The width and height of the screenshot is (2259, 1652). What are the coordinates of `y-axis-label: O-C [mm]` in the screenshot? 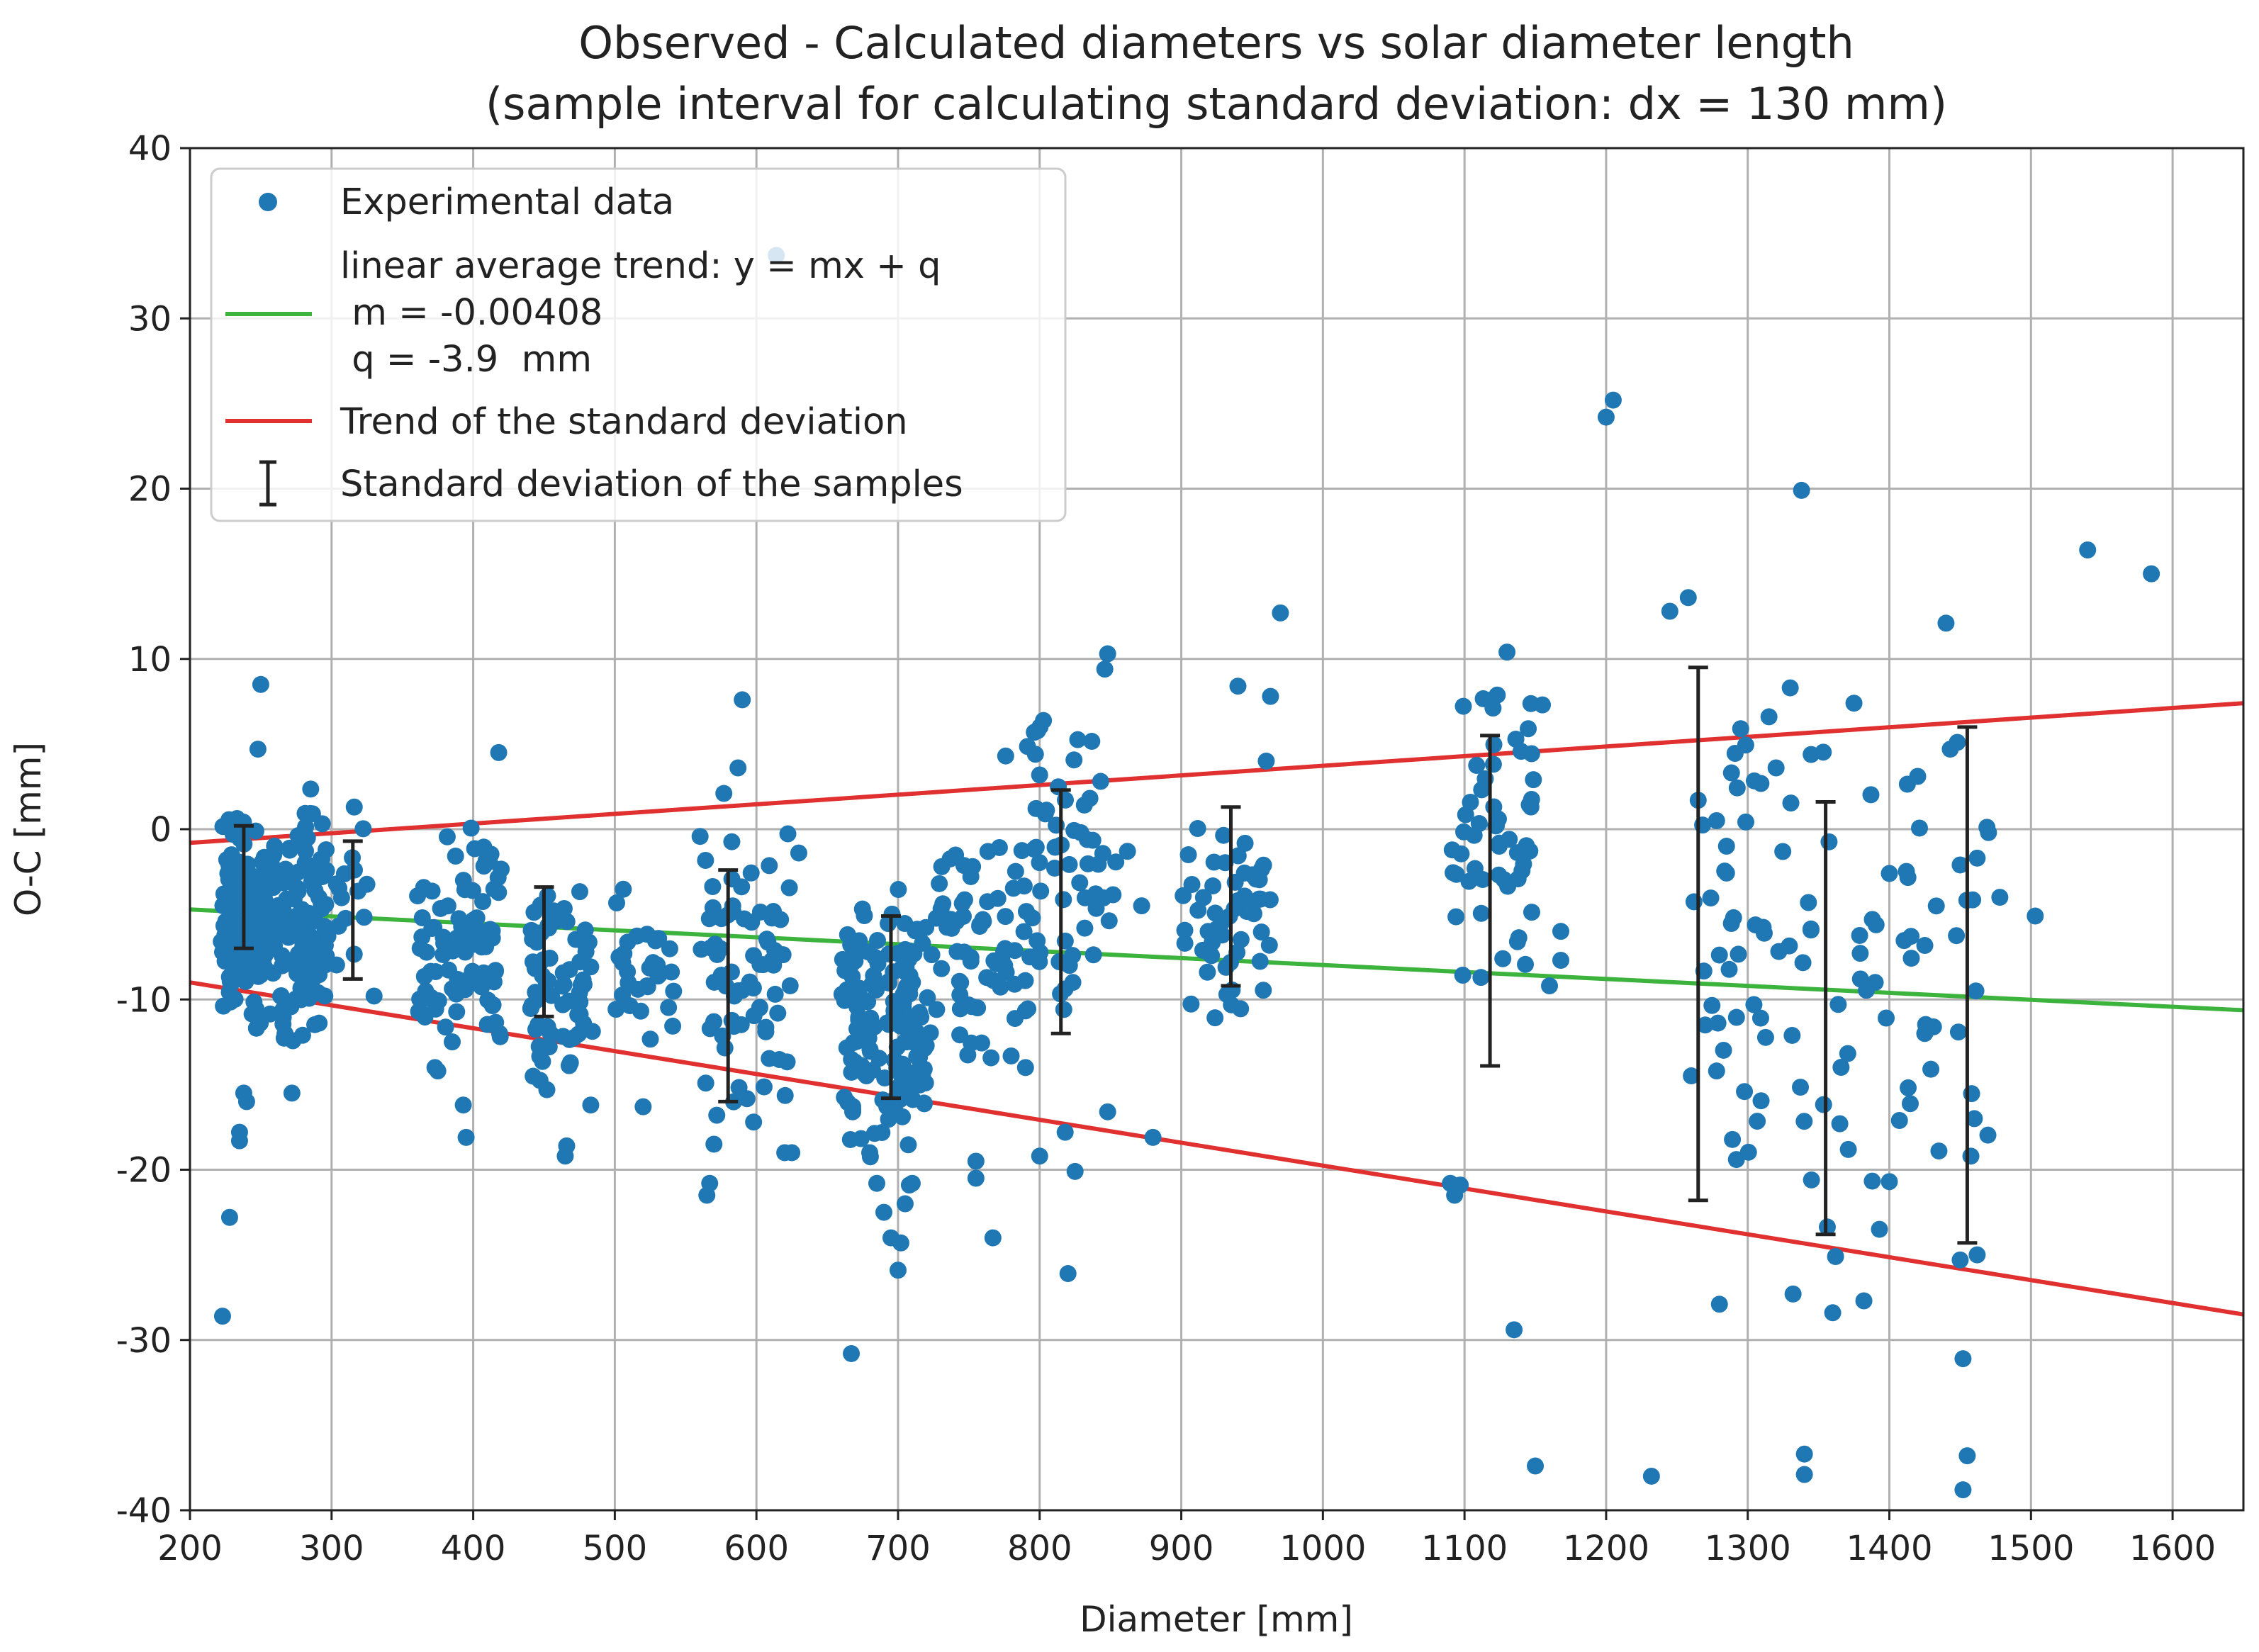 It's located at (28, 829).